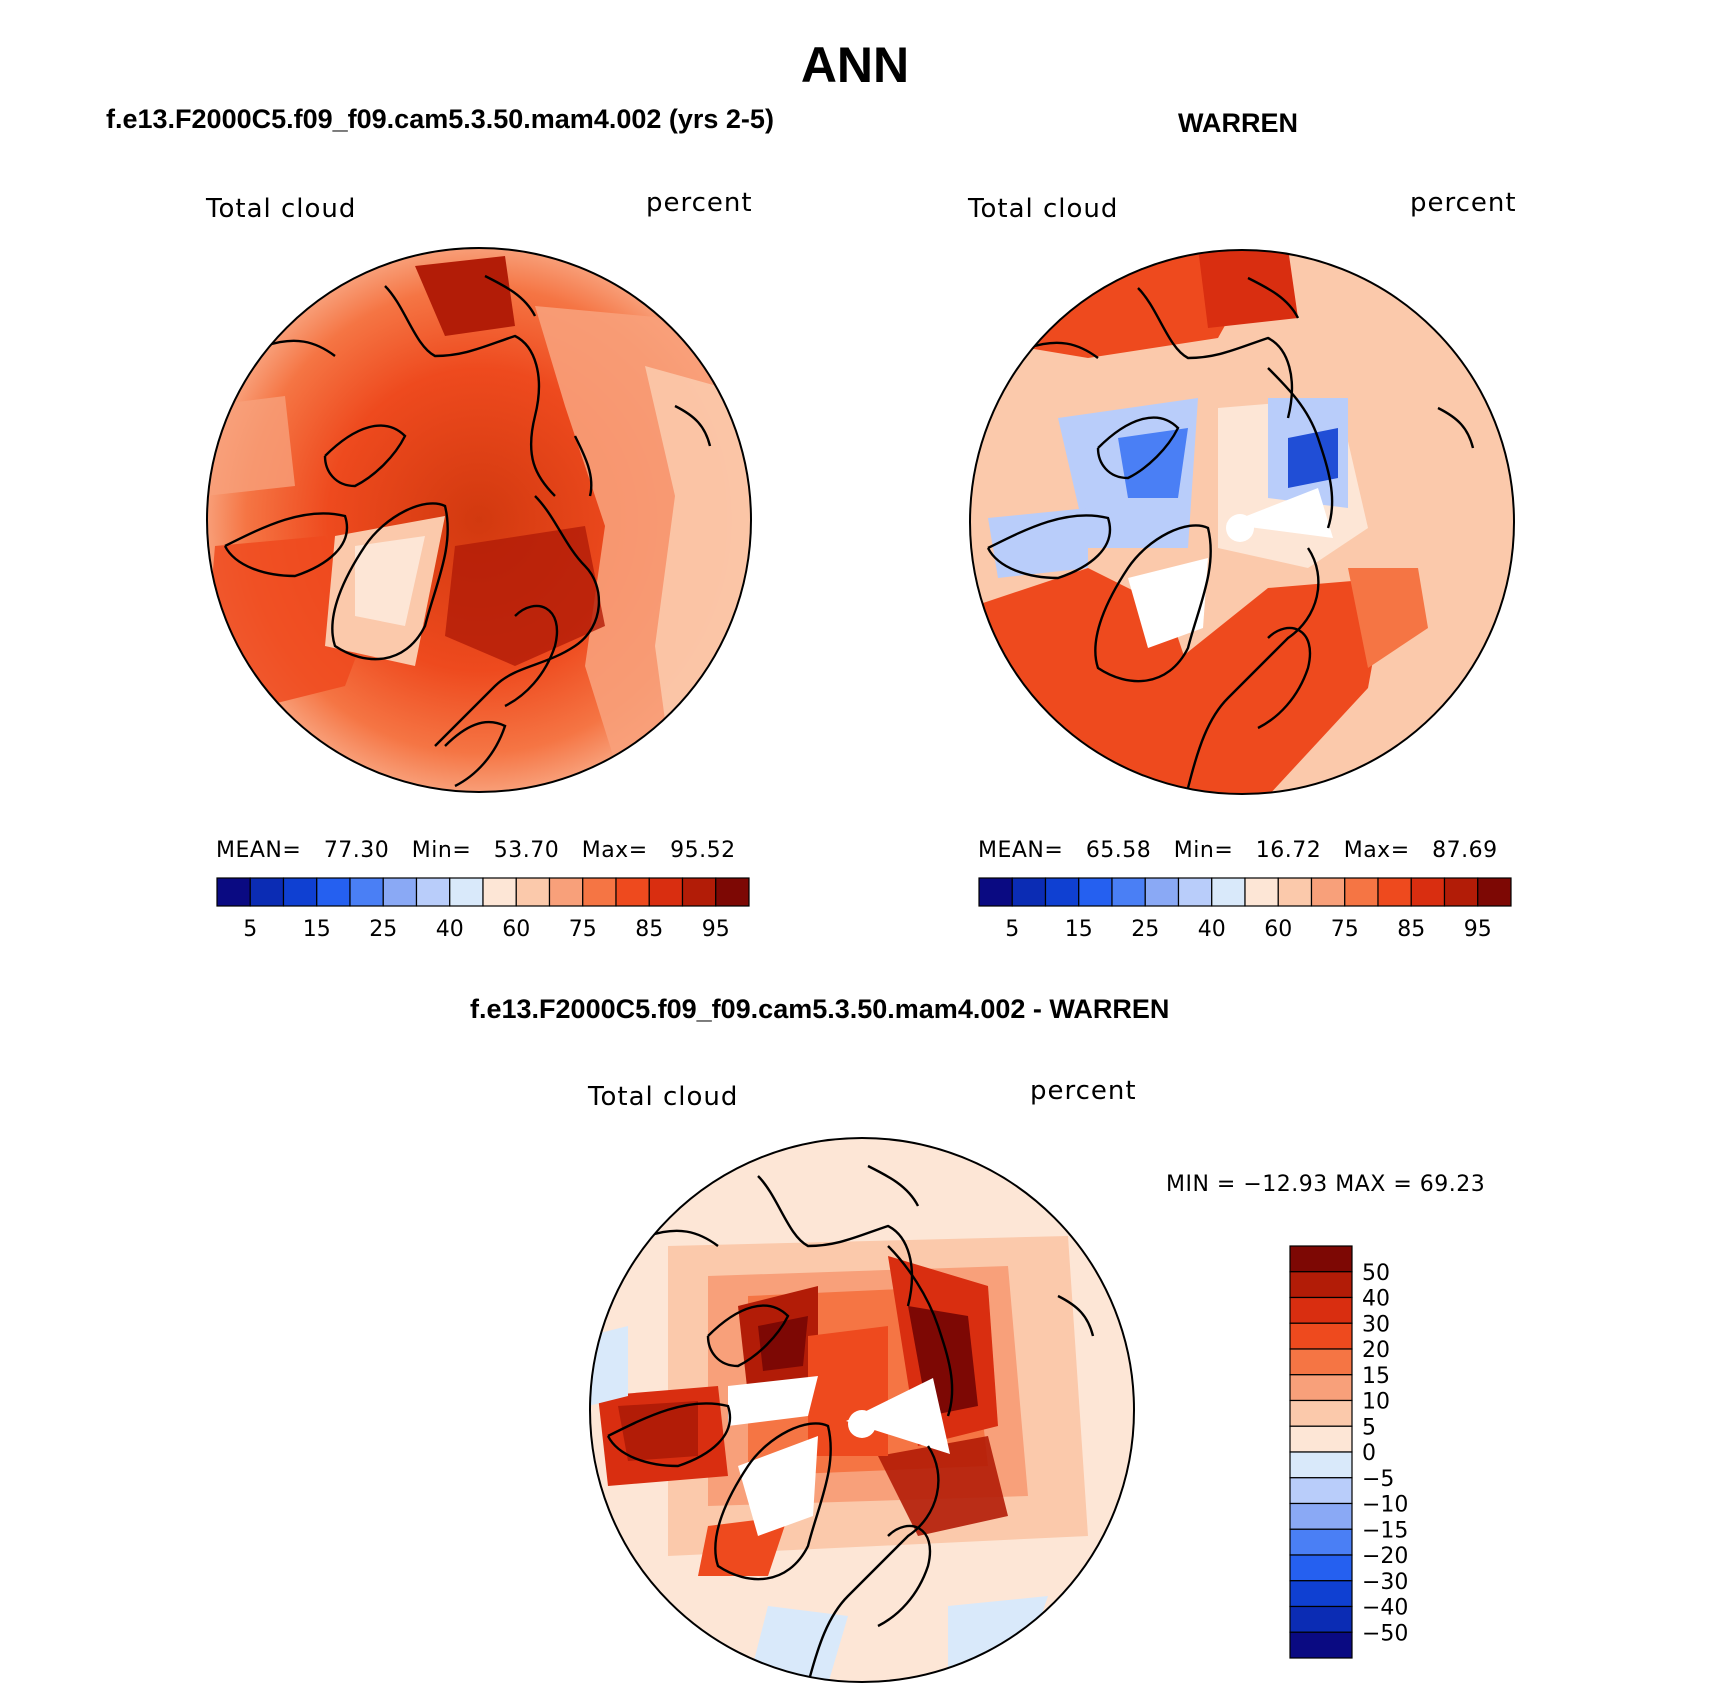  Describe the element at coordinates (483, 909) in the screenshot. I see `colorbar-model: 5 15 25 40 60 75 85 95` at that location.